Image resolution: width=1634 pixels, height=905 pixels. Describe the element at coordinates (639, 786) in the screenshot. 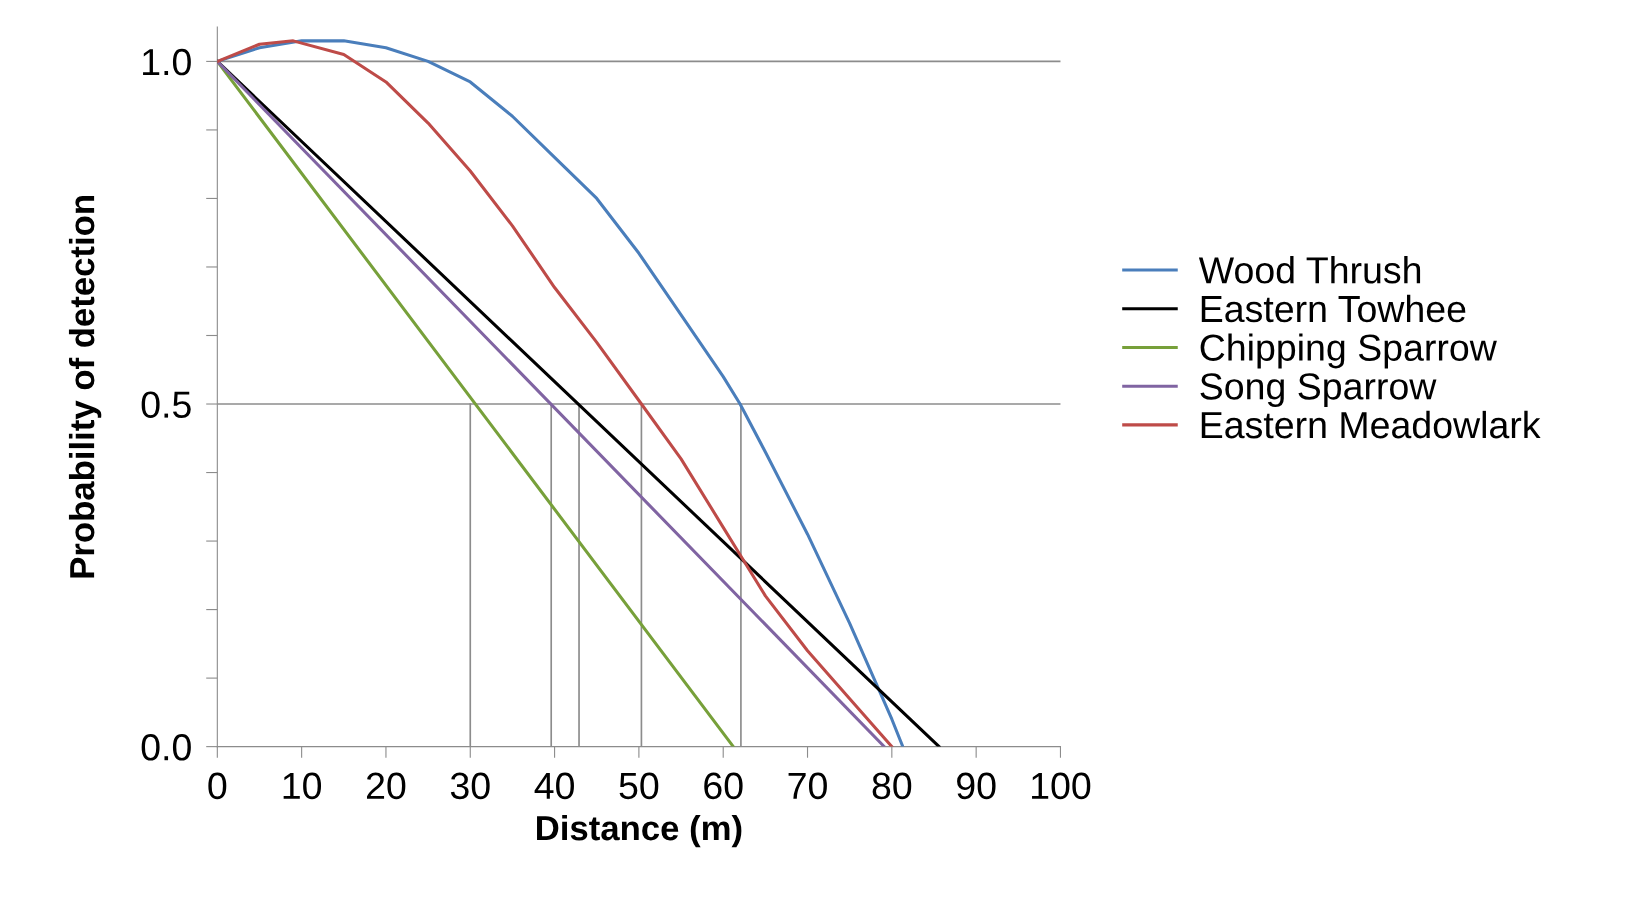

I see `x-tick-label: 50` at that location.